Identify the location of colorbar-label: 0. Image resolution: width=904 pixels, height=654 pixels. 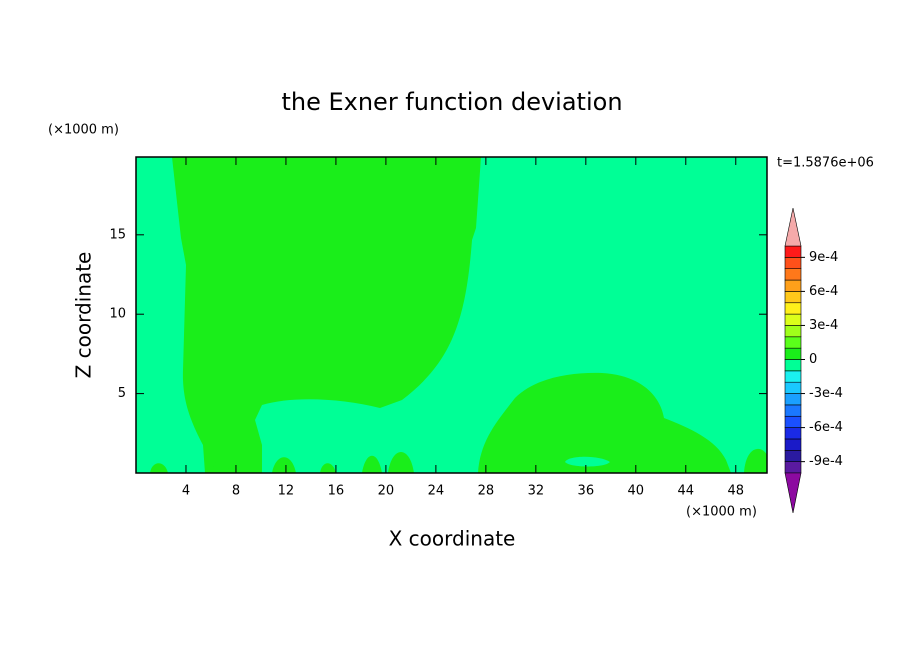
(813, 359).